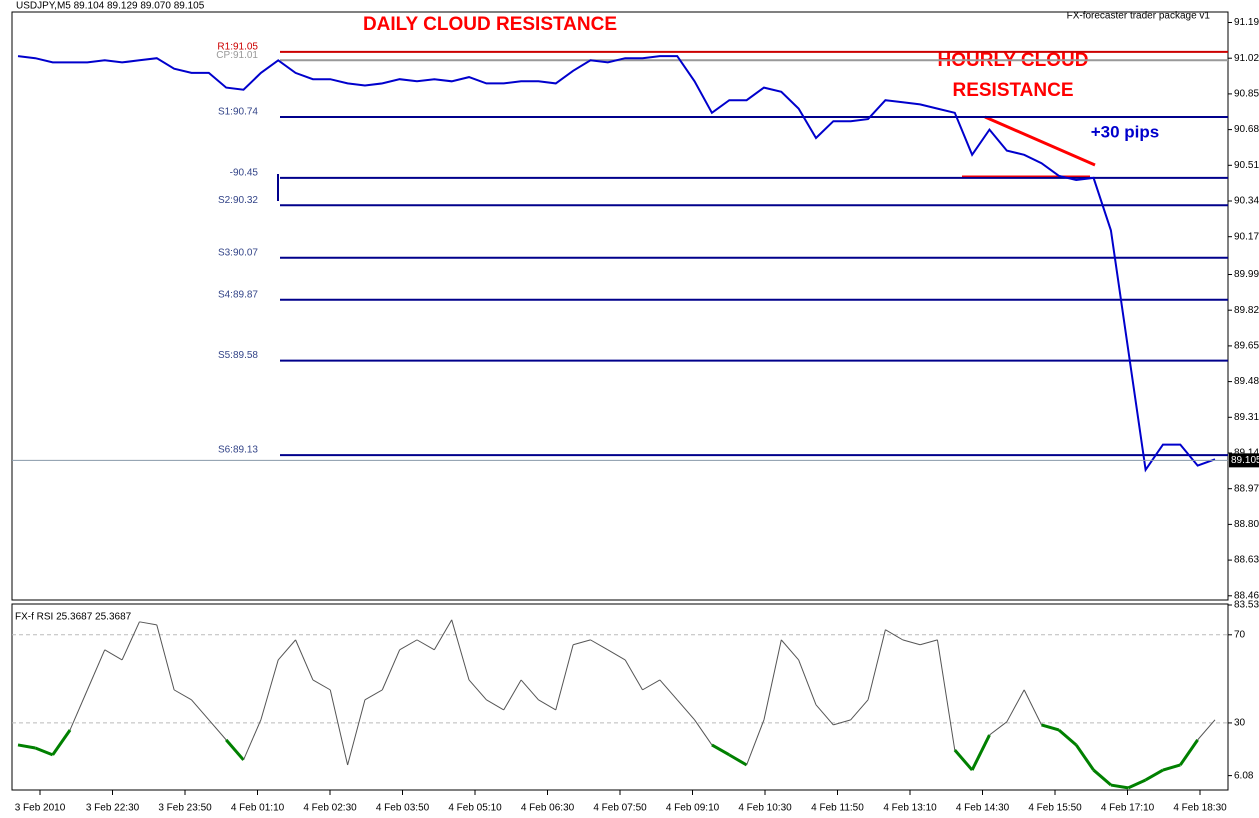 The image size is (1259, 818). What do you see at coordinates (238, 200) in the screenshot?
I see `level-label: S2:90.32` at bounding box center [238, 200].